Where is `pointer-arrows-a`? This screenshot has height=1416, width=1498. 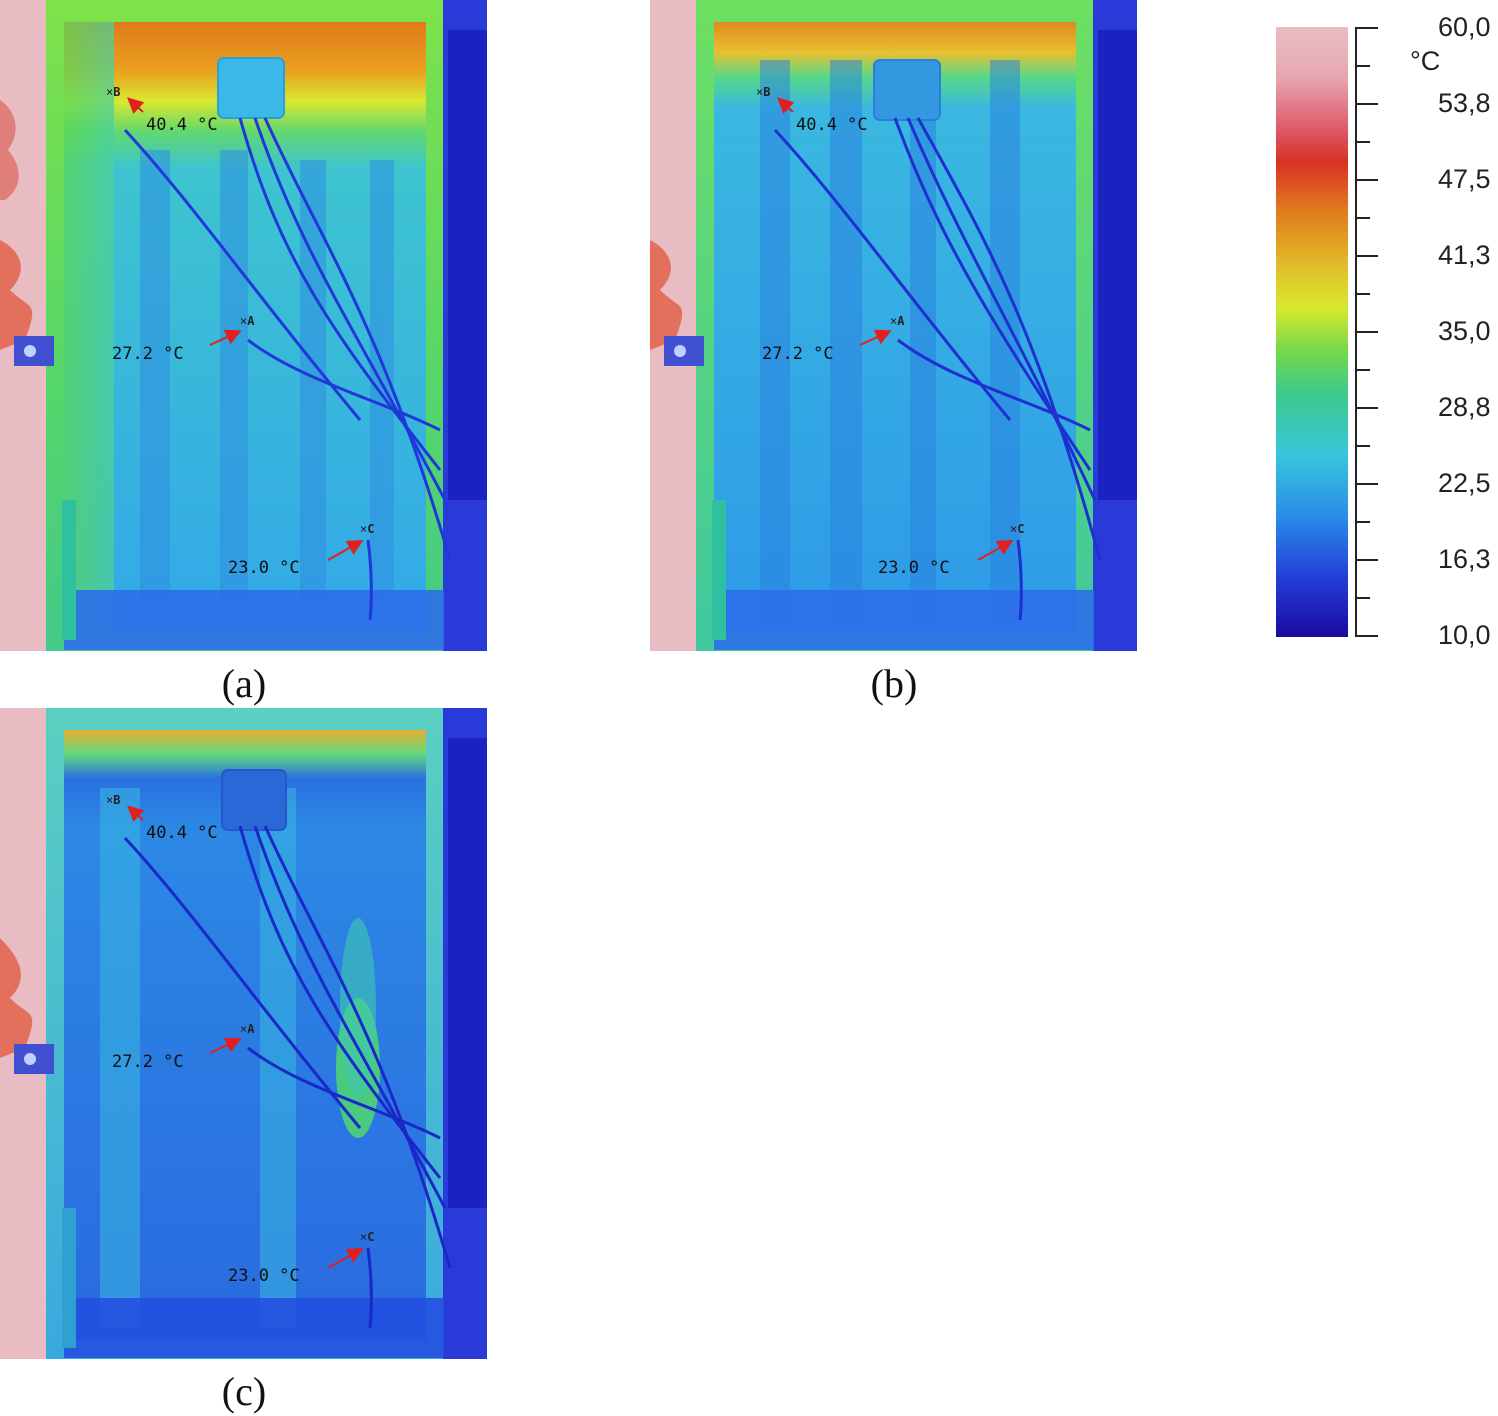
pointer-arrows-a is located at coordinates (245, 329).